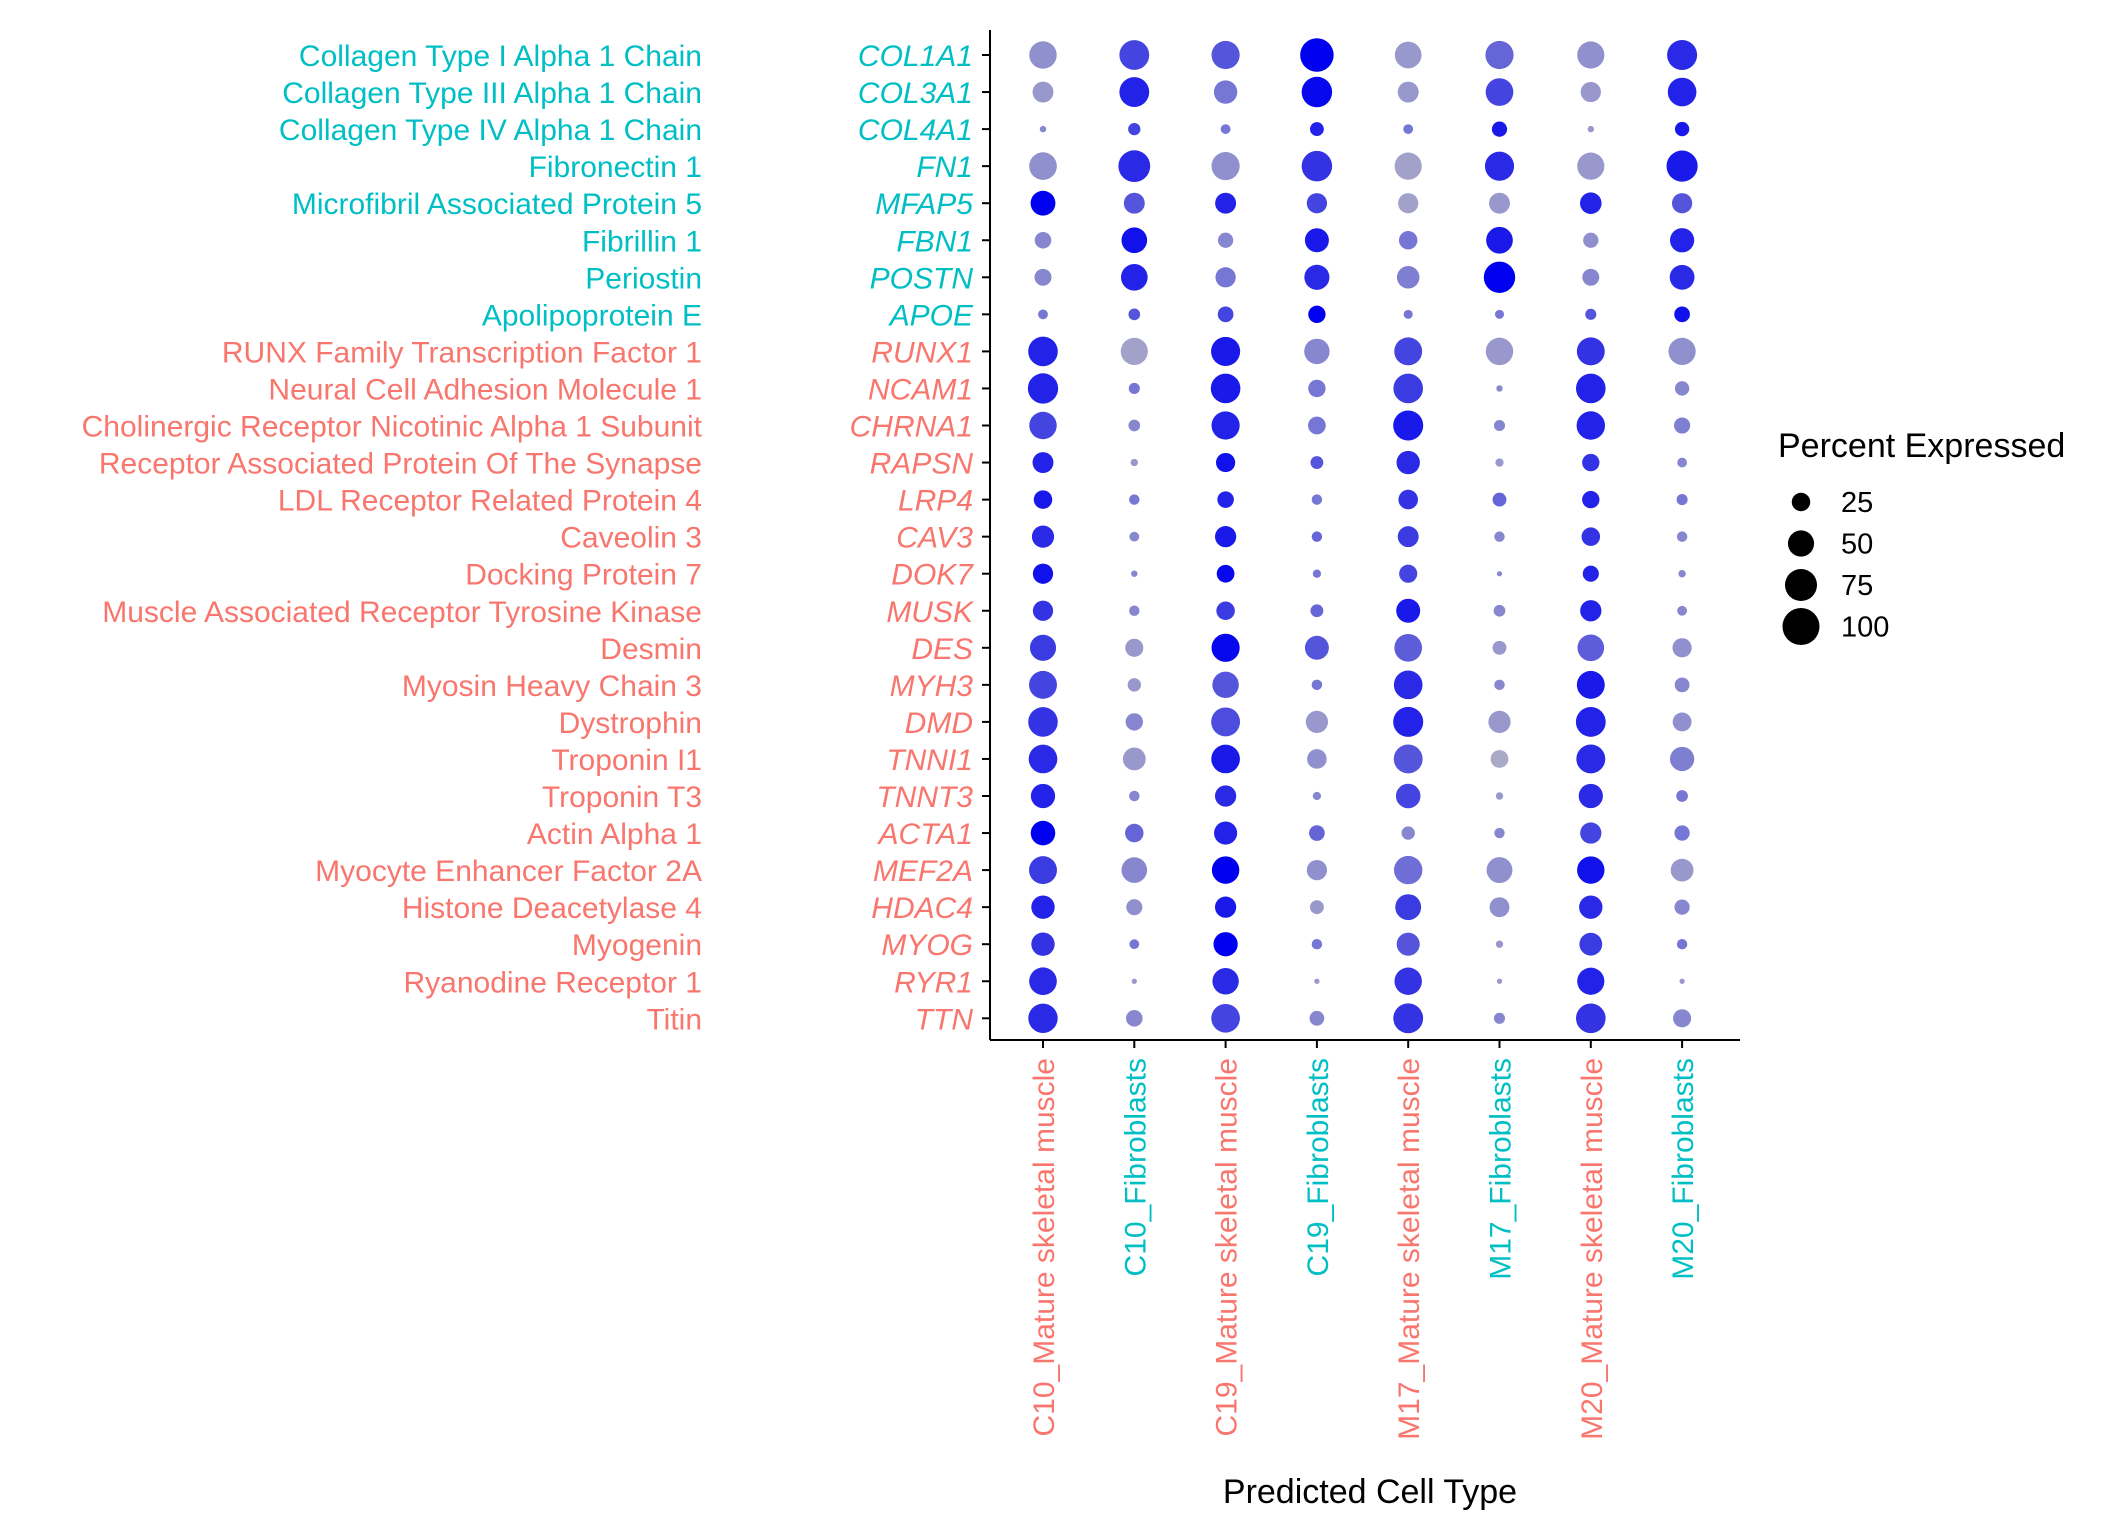 This screenshot has width=2112, height=1536. What do you see at coordinates (462, 352) in the screenshot?
I see `gene-fullname-label: RUNX Family Transcription Factor 1` at bounding box center [462, 352].